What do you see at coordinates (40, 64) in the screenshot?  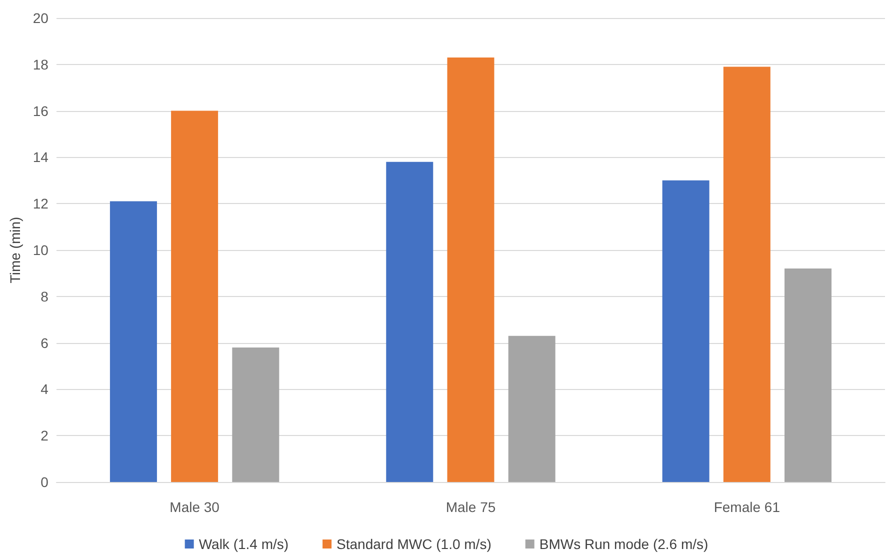 I see `y-tick-label: 18` at bounding box center [40, 64].